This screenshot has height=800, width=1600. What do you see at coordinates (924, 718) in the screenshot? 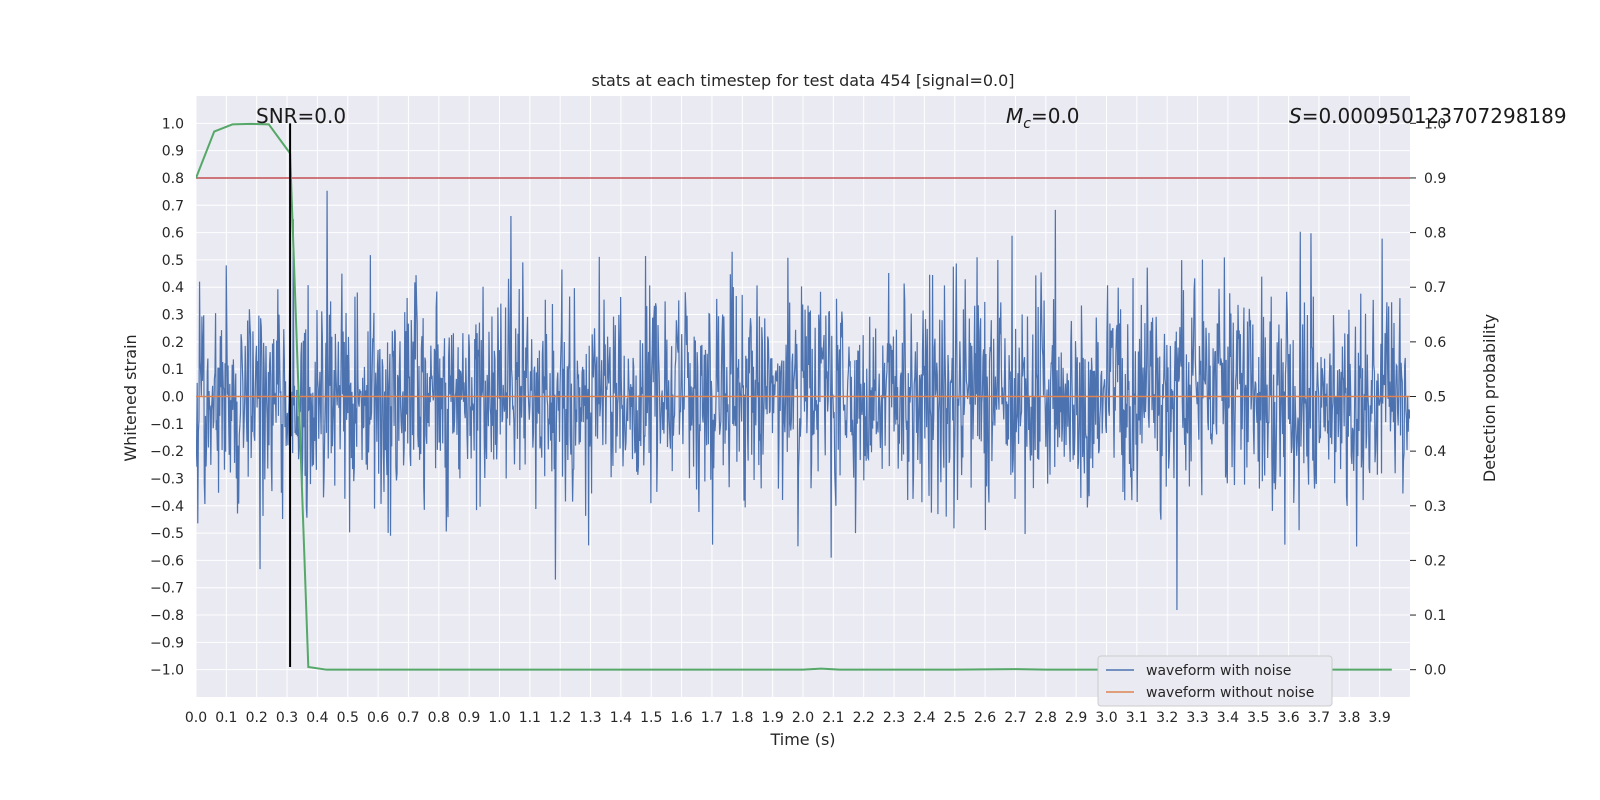
I see `x-tick-label: 2.4` at bounding box center [924, 718].